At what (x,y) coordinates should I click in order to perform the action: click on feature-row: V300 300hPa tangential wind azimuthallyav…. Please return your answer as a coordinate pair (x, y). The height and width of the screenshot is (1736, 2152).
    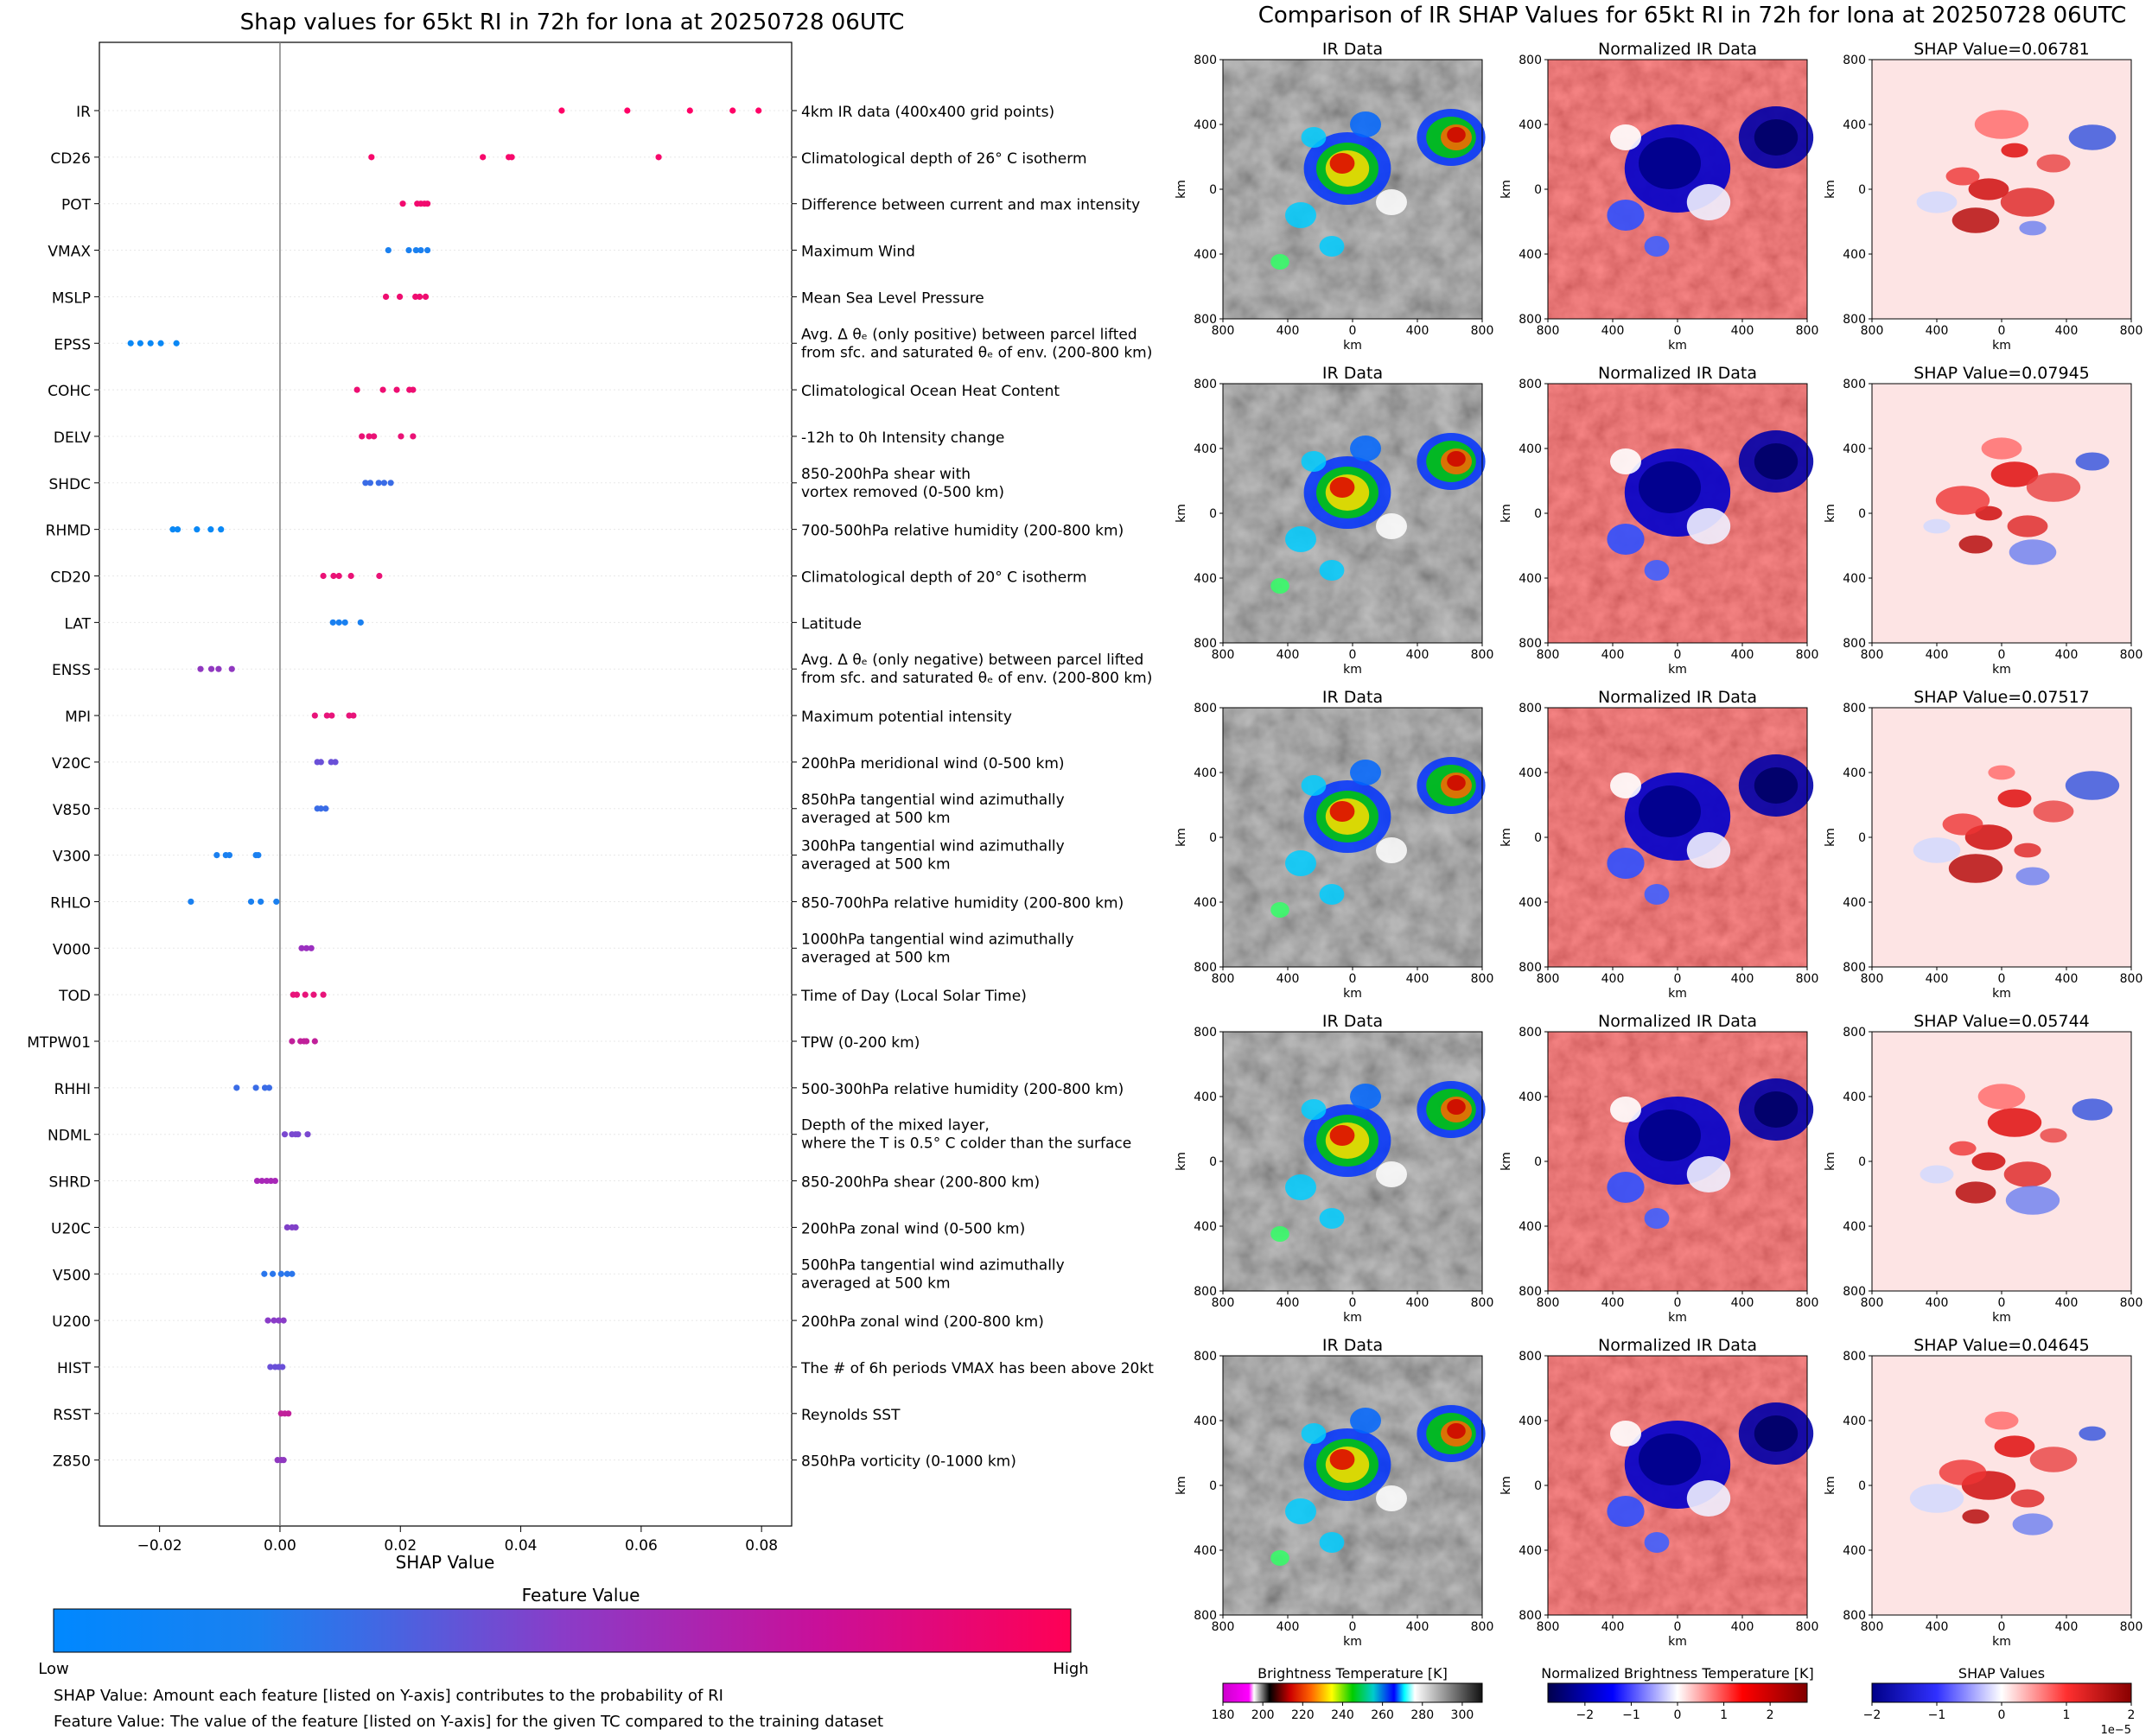
    Looking at the image, I should click on (559, 856).